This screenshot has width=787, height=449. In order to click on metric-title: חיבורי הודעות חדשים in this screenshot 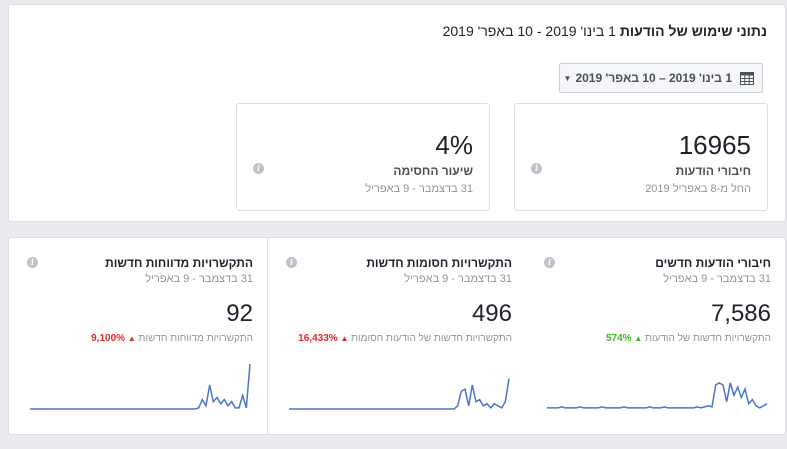, I will do `click(713, 263)`.